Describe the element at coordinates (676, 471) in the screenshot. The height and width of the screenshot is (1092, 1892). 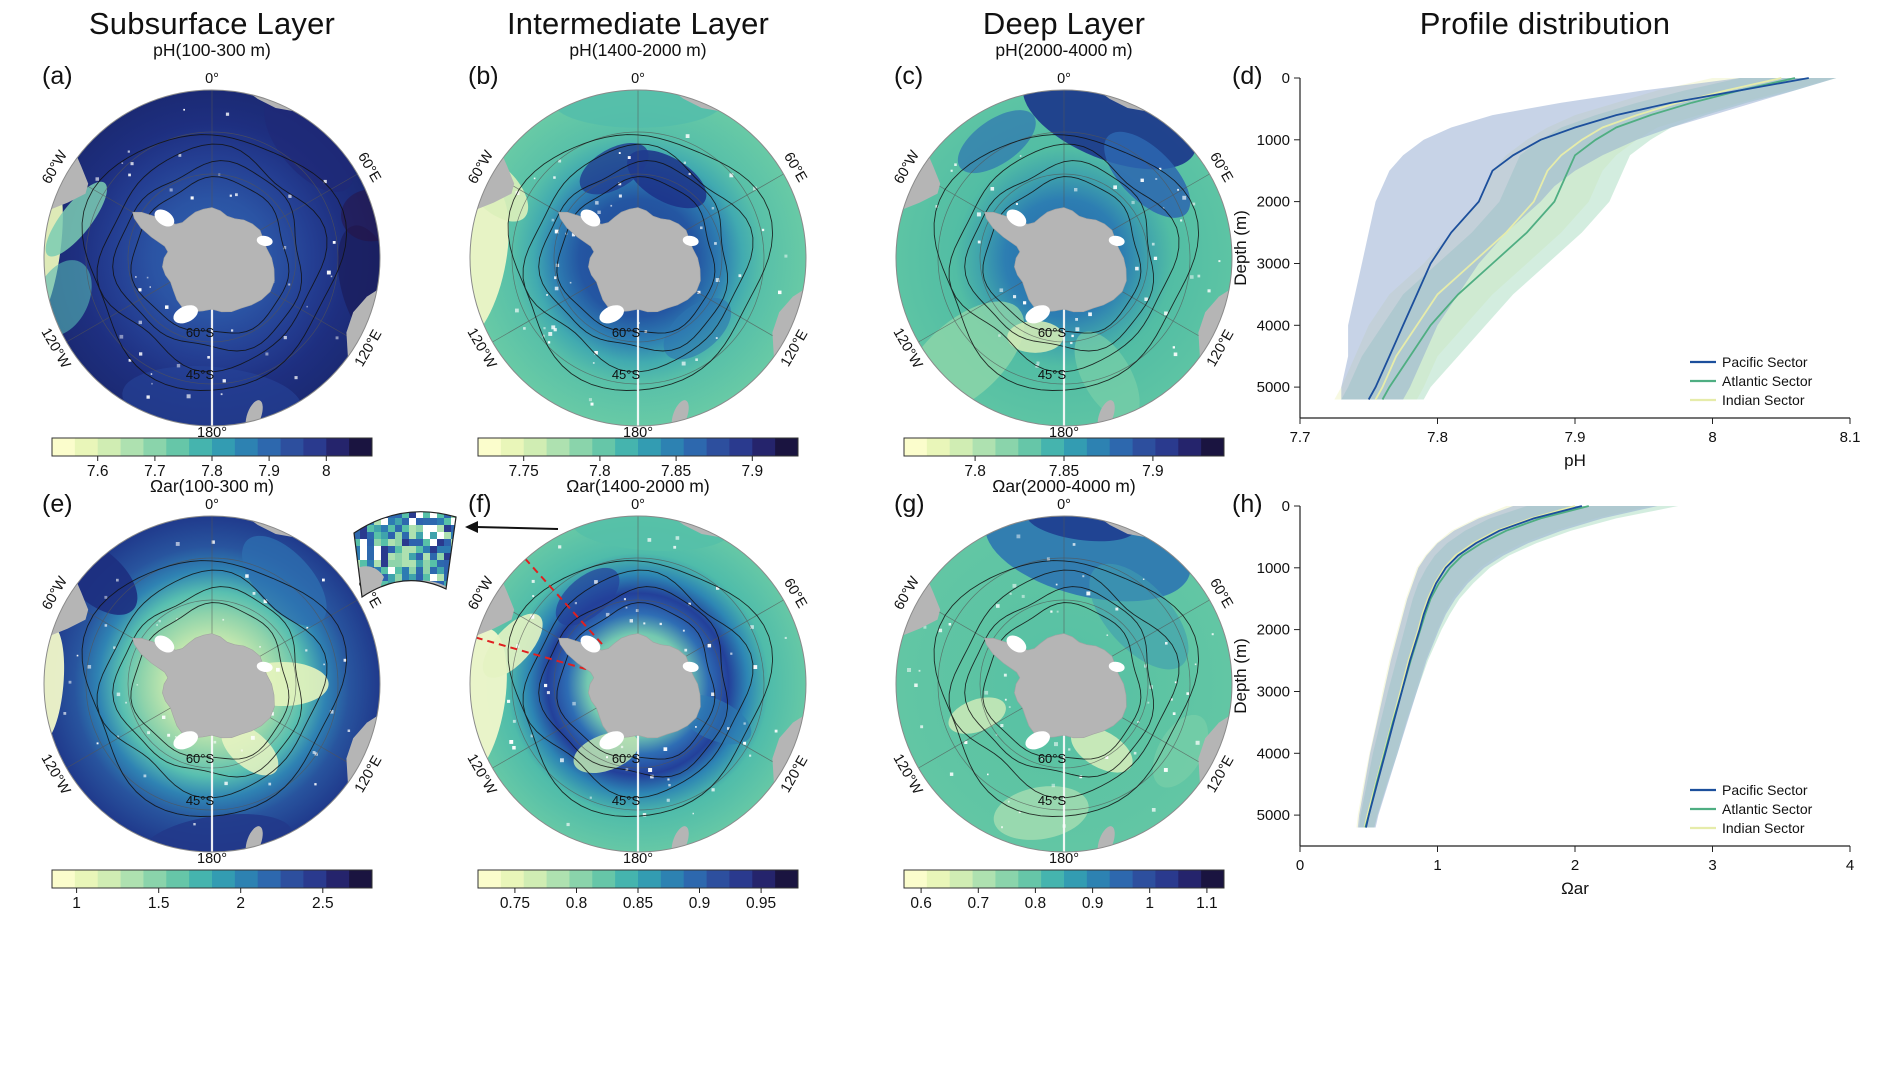
I see `svg-text: 7.85` at that location.